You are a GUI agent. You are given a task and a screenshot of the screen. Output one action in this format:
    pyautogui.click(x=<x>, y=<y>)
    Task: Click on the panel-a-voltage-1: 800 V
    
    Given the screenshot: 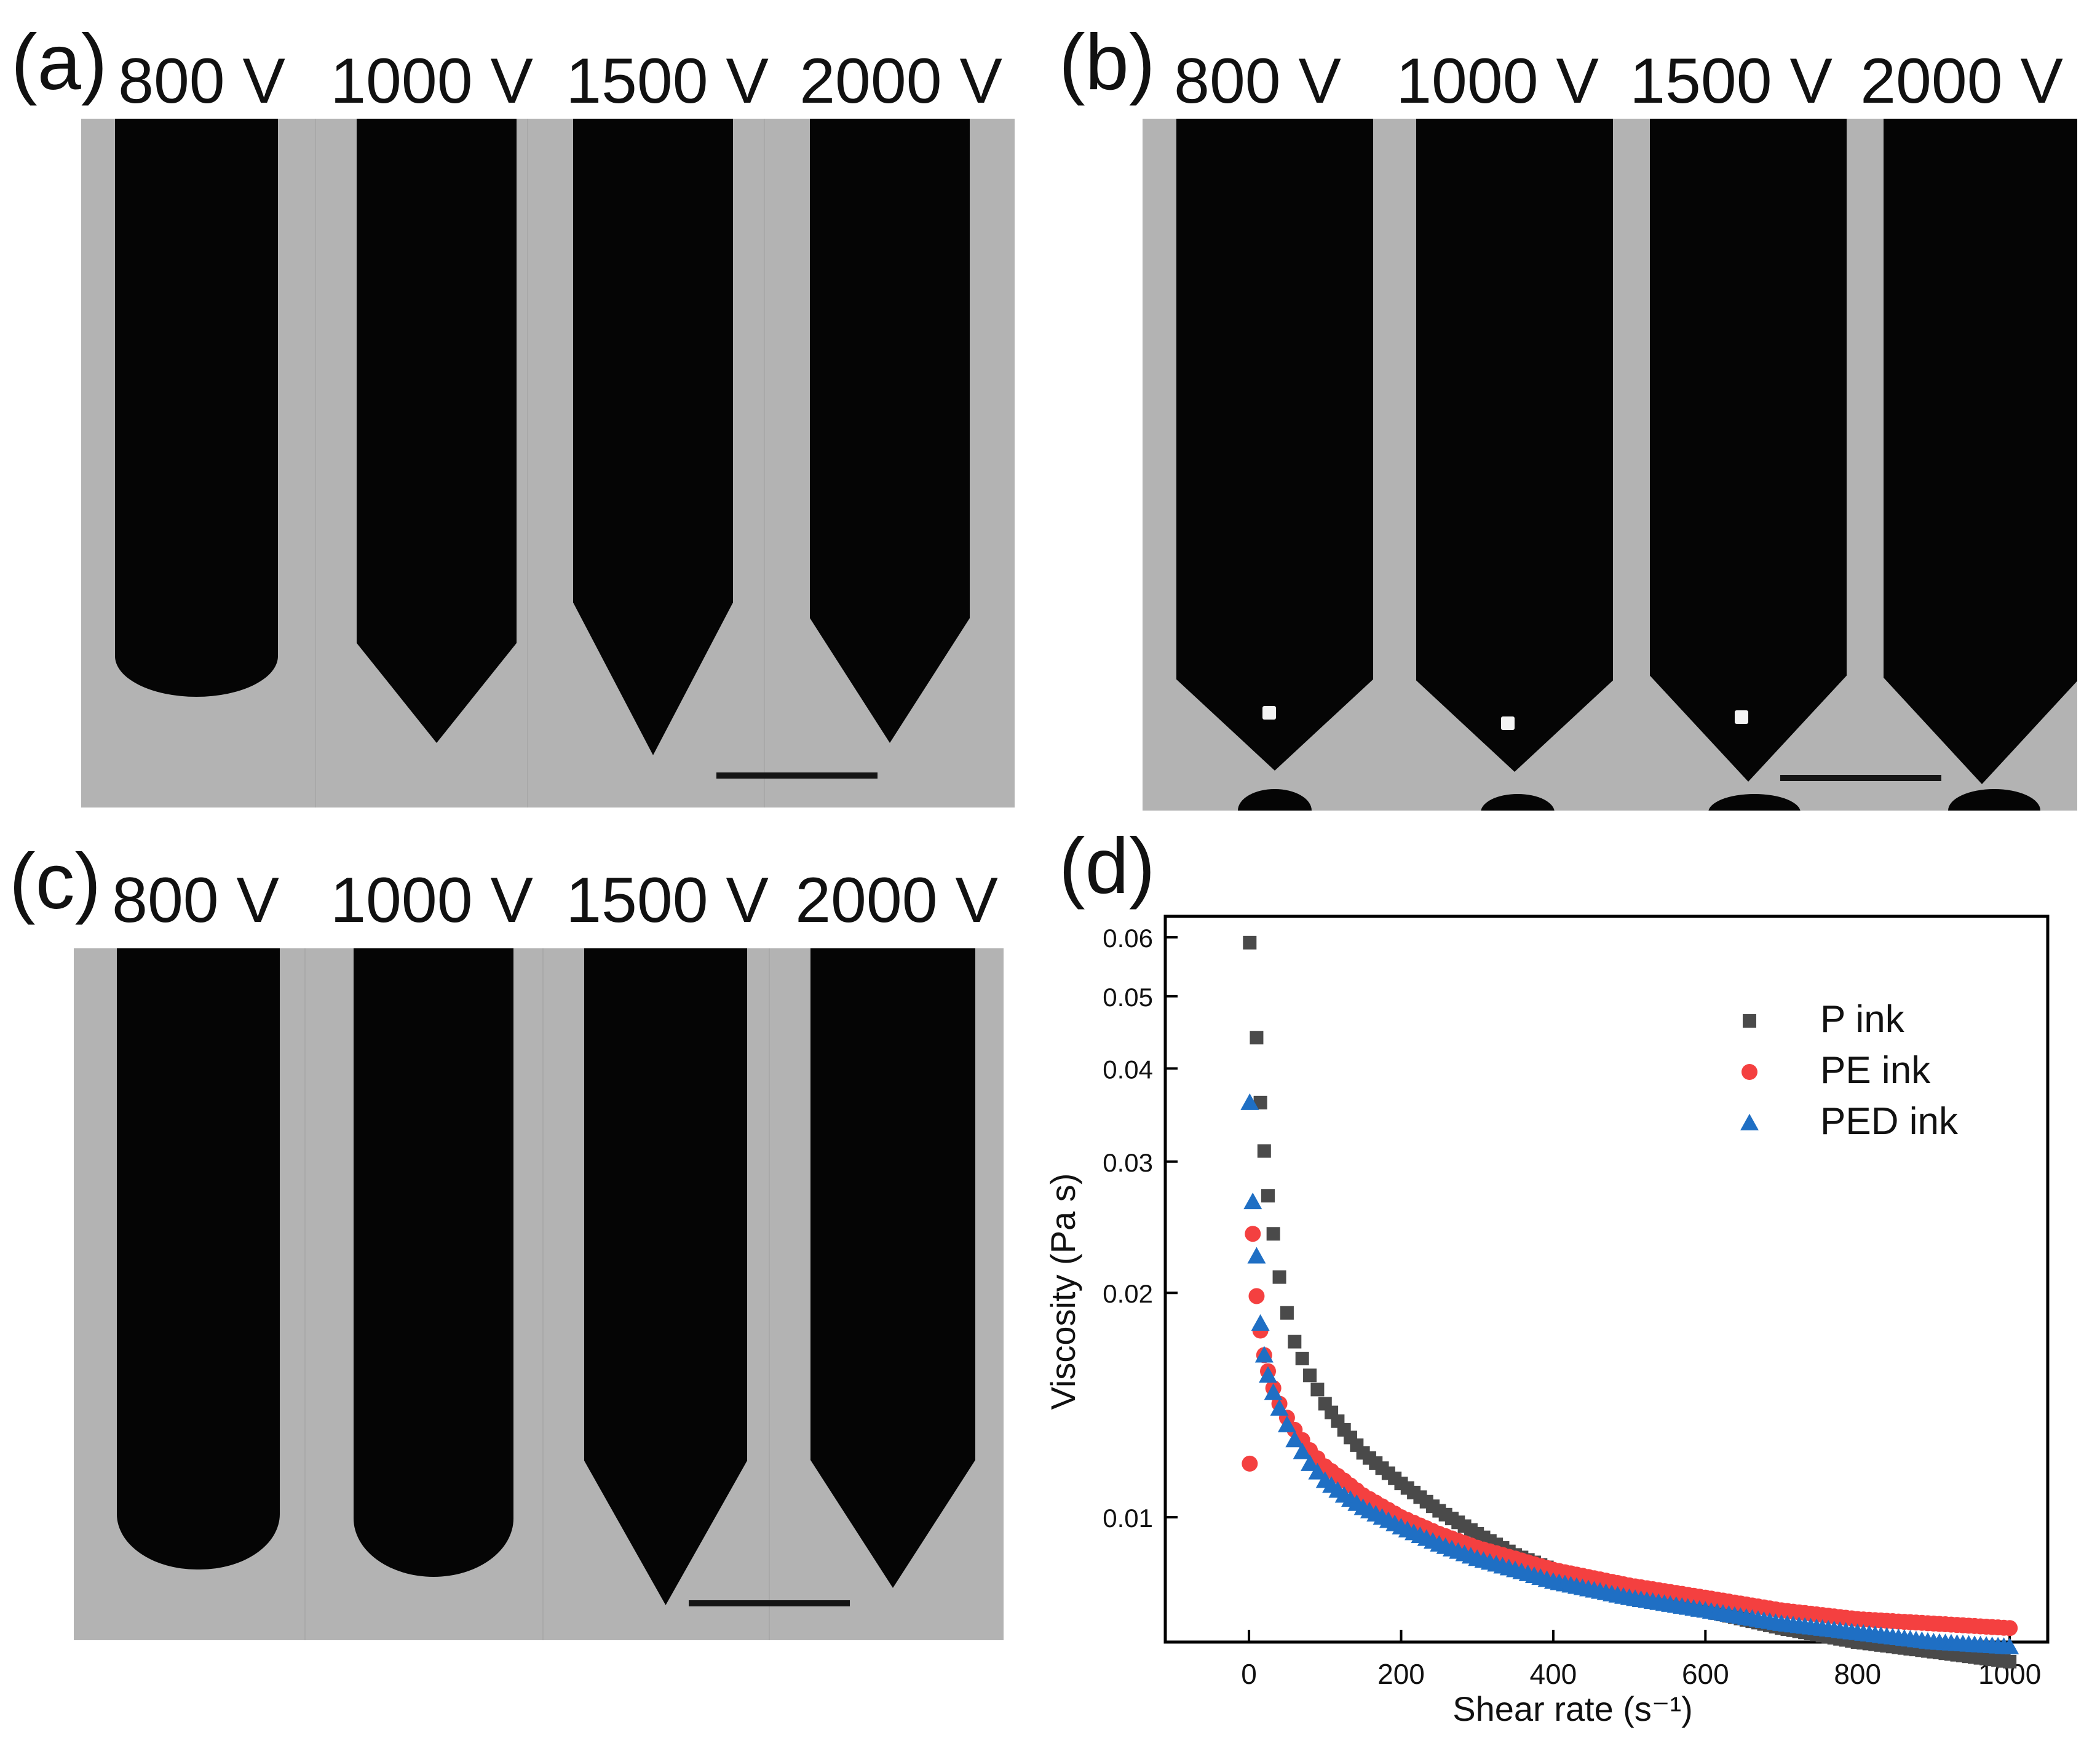 What is the action you would take?
    pyautogui.click(x=201, y=81)
    